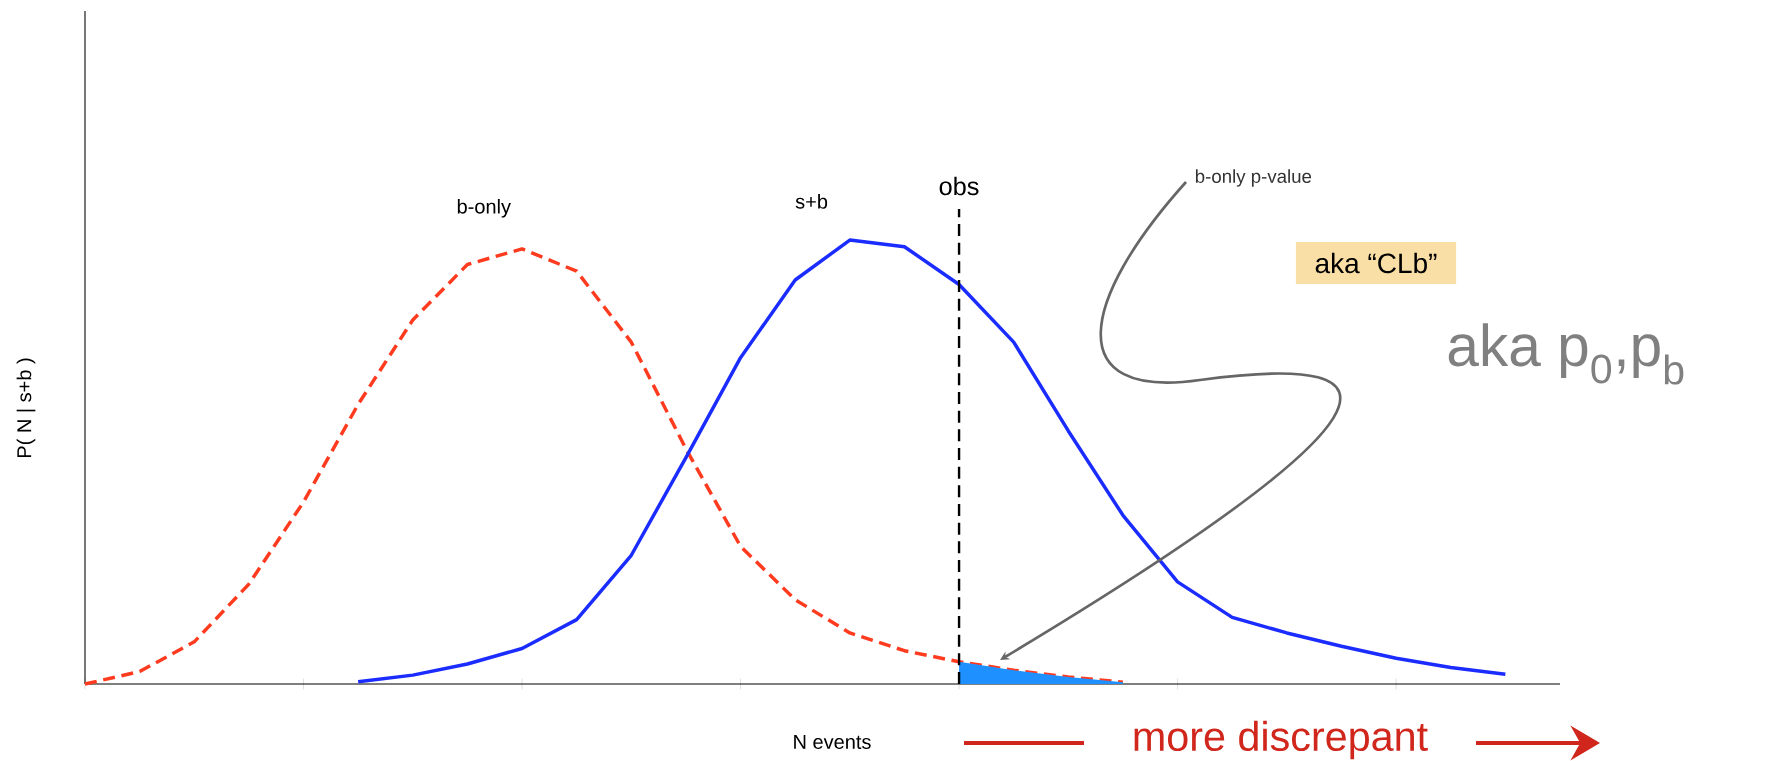  I want to click on text: more discrepant, so click(1281, 740).